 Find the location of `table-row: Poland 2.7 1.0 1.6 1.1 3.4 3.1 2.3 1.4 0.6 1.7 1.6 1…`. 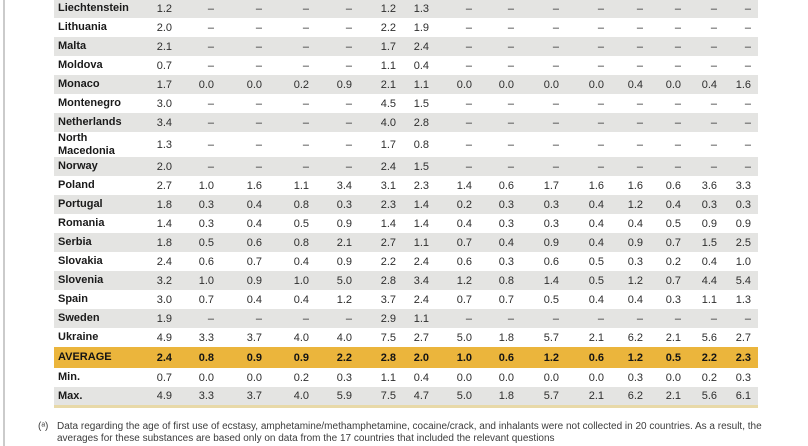

table-row: Poland 2.7 1.0 1.6 1.1 3.4 3.1 2.3 1.4 0.6 1.7 1.6 1… is located at coordinates (406, 185).